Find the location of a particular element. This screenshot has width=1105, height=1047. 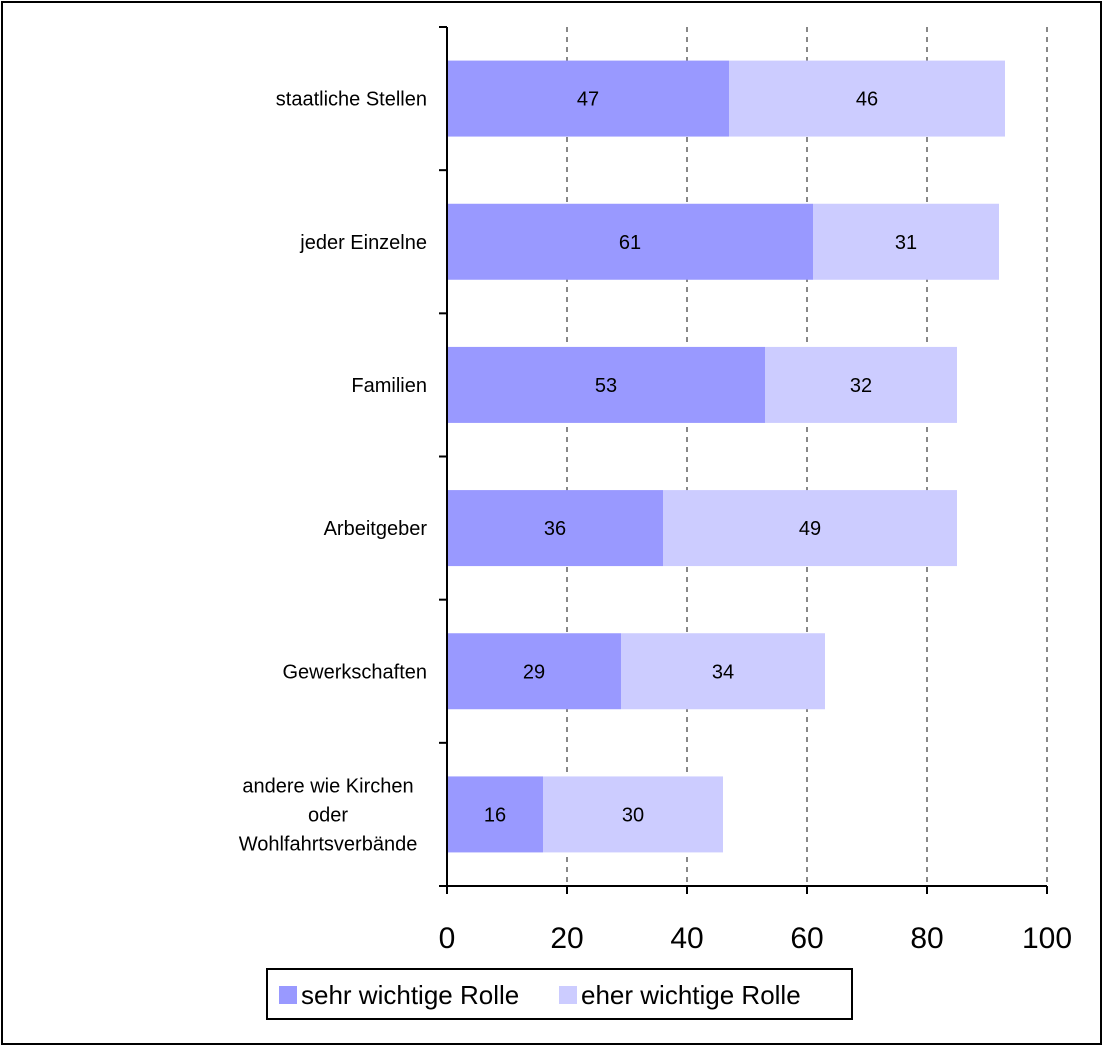

data-label-3-series-0: 36 is located at coordinates (555, 529).